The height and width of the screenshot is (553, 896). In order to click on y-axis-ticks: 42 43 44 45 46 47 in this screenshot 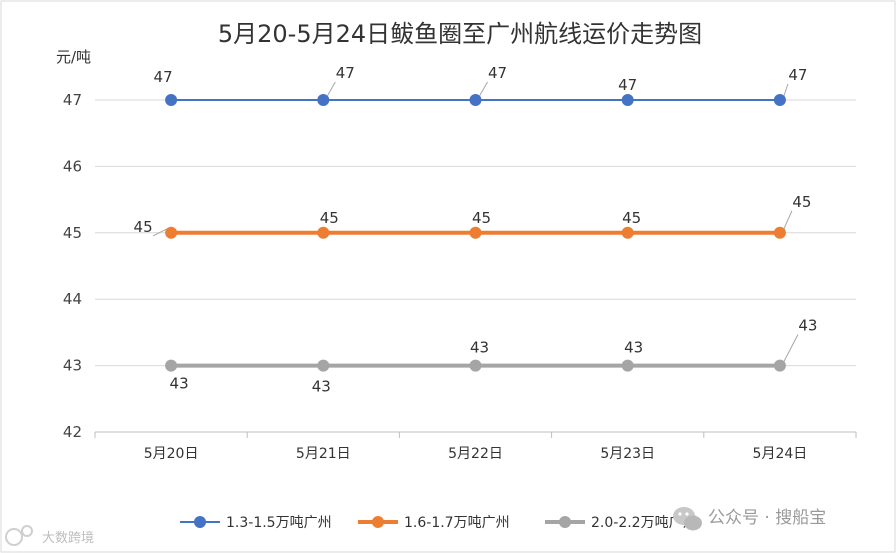, I will do `click(72, 266)`.